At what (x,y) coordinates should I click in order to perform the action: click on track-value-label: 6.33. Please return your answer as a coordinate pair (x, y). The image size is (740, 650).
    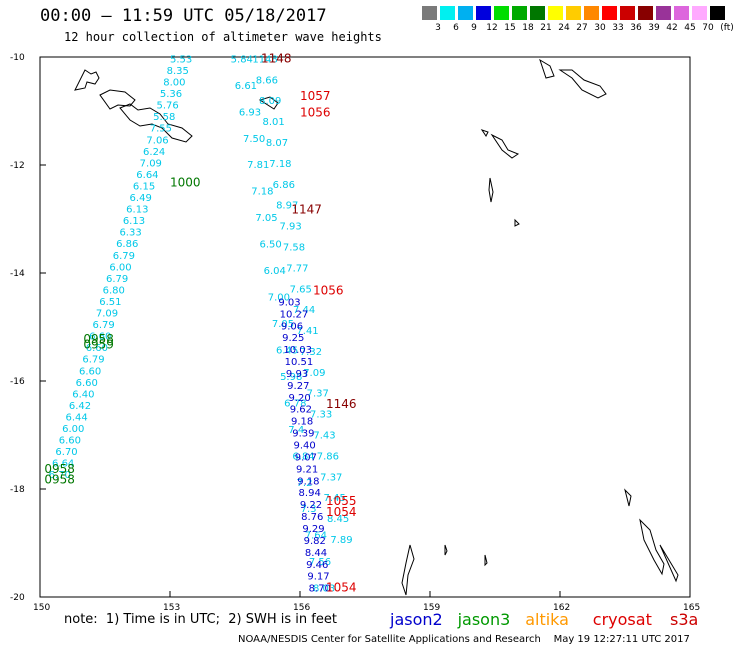
    Looking at the image, I should click on (130, 233).